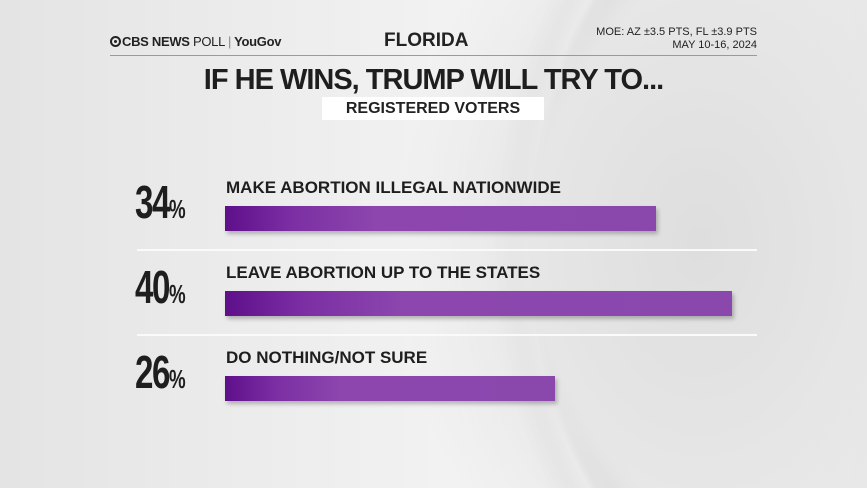 This screenshot has height=488, width=867. I want to click on cbs-eye-icon, so click(115, 41).